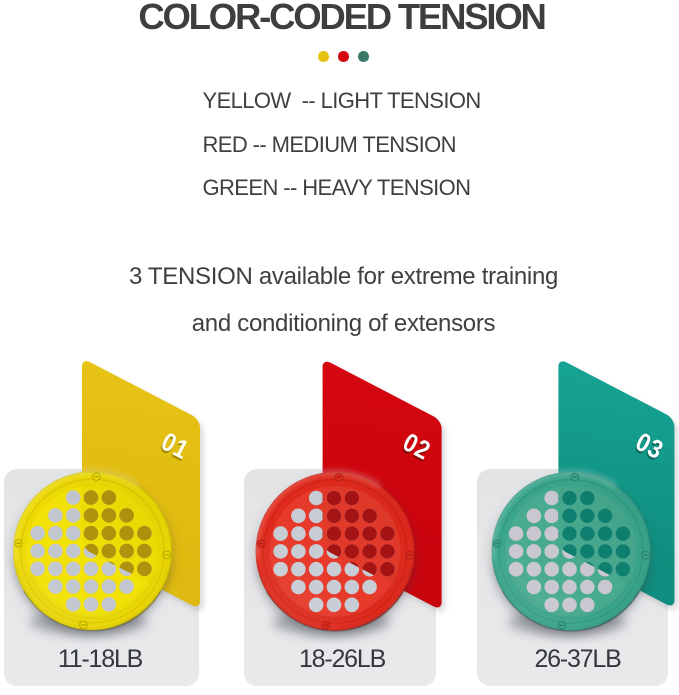 This screenshot has height=695, width=679. I want to click on svg-text: 26-37LB, so click(577, 659).